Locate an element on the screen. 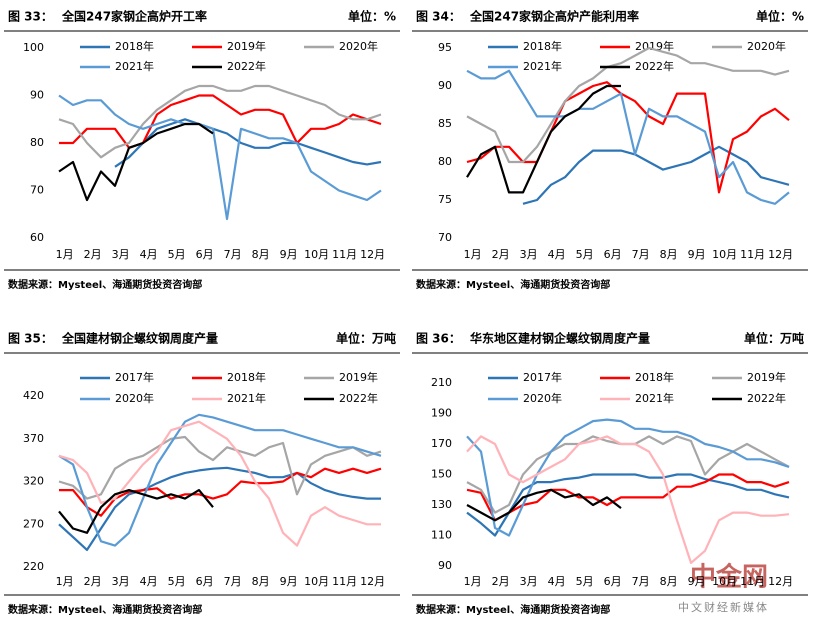  y-tick-label: 320 is located at coordinates (33, 481).